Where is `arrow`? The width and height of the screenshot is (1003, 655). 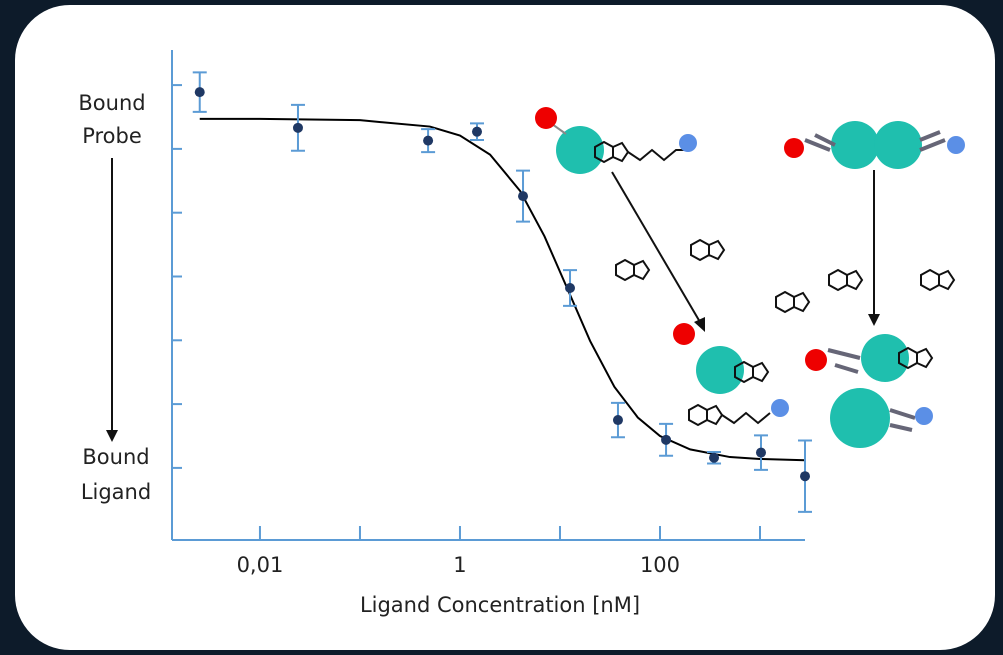
arrow is located at coordinates (656, 247).